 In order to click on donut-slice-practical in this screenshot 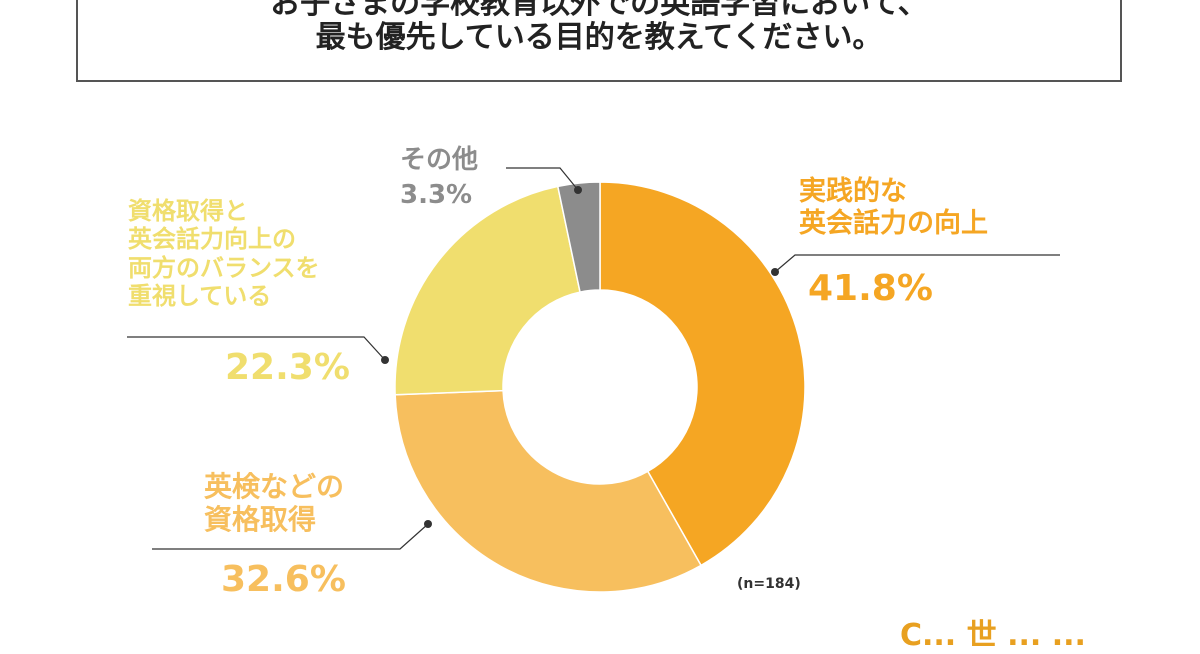, I will do `click(702, 374)`.